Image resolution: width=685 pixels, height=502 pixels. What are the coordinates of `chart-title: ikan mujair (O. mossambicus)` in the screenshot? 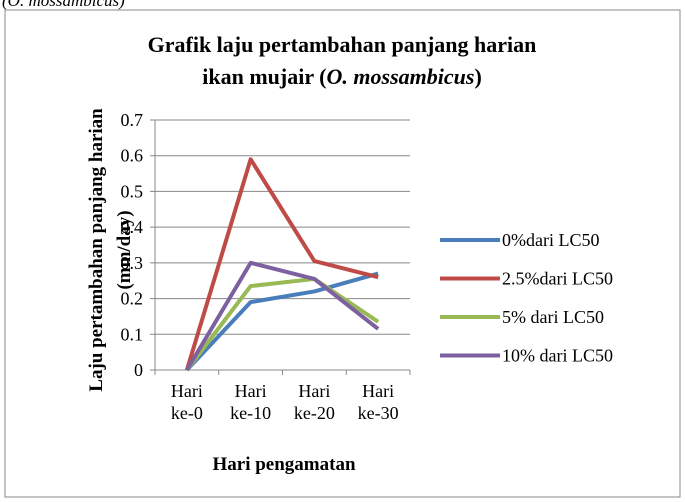 It's located at (342, 76).